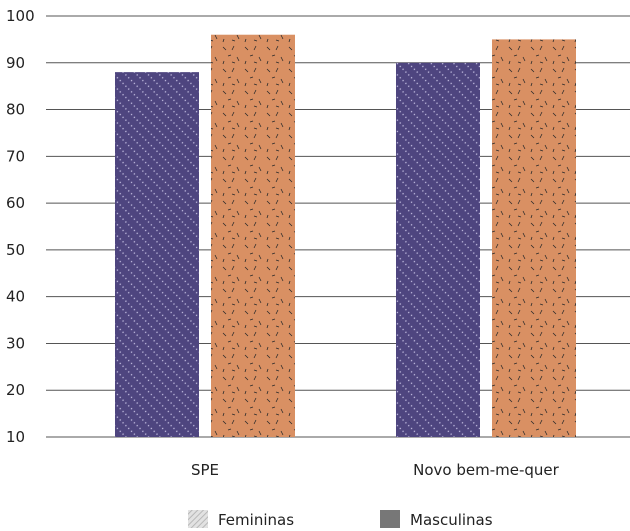 The image size is (630, 531). What do you see at coordinates (15, 110) in the screenshot?
I see `y-tick-label: 80` at bounding box center [15, 110].